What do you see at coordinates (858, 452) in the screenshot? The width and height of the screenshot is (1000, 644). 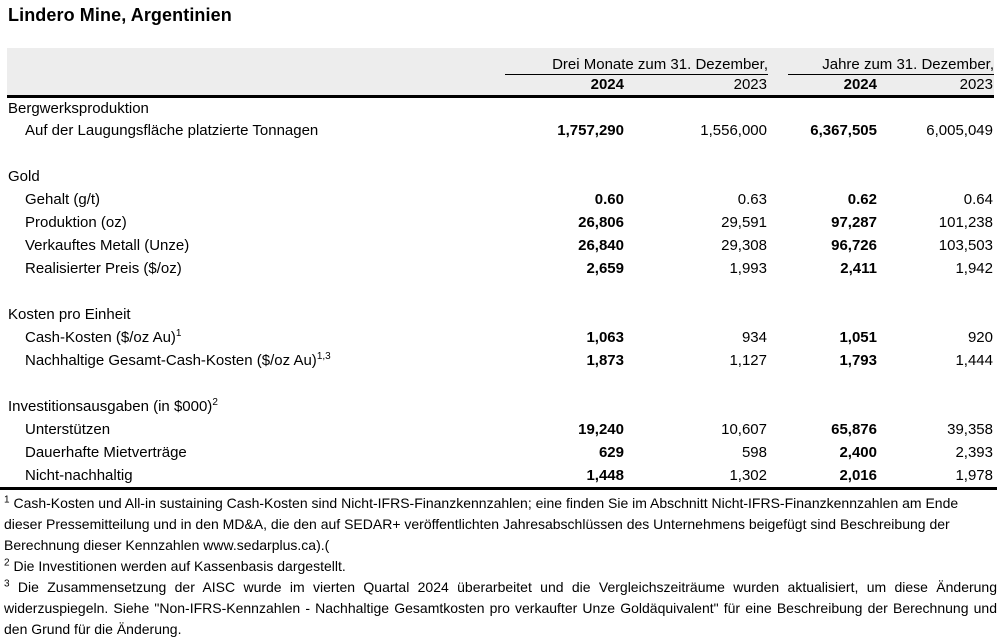 I see `value-cell: 2,400` at bounding box center [858, 452].